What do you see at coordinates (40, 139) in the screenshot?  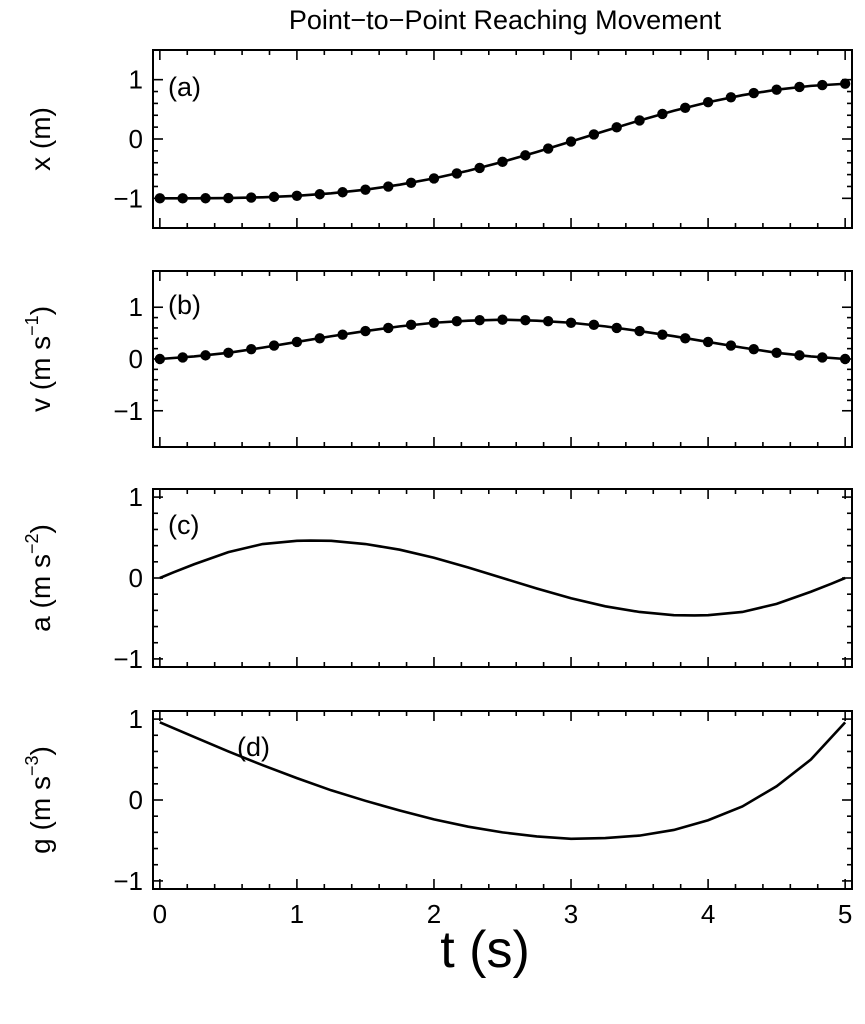 I see `y-axis-label: x (m)` at bounding box center [40, 139].